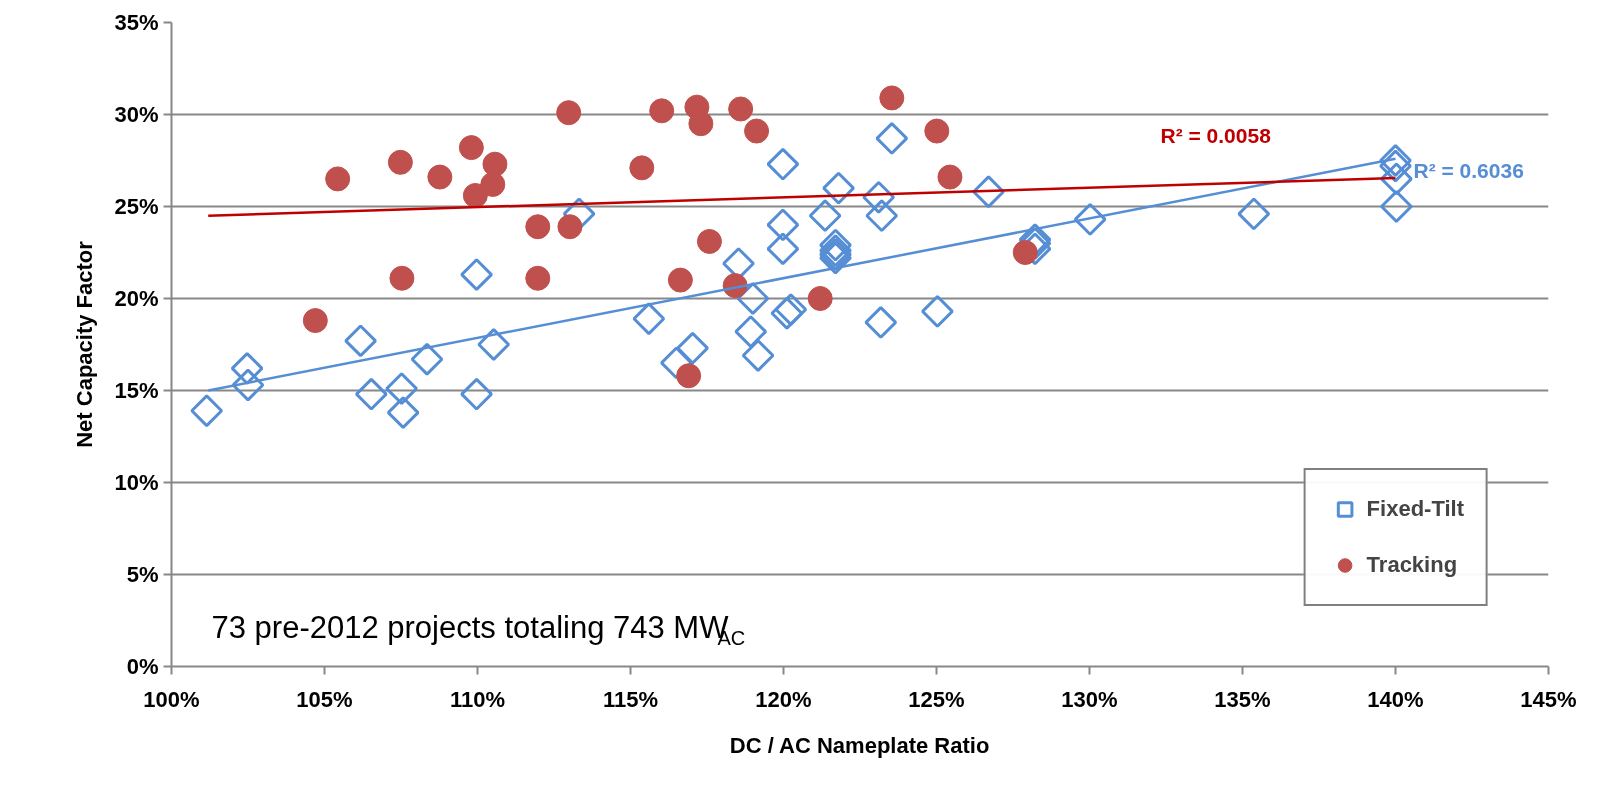 This screenshot has height=790, width=1601. I want to click on annotation: 73 pre-2012 projects totaling 743 MWAC, so click(478, 629).